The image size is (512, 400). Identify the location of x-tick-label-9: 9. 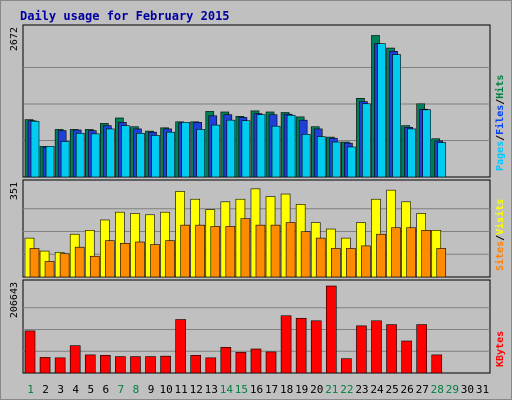
(151, 389).